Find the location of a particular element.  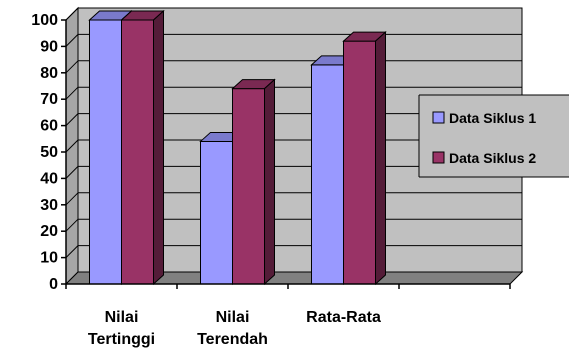

legend: Data Siklus 1 Data Siklus 2 is located at coordinates (493, 136).